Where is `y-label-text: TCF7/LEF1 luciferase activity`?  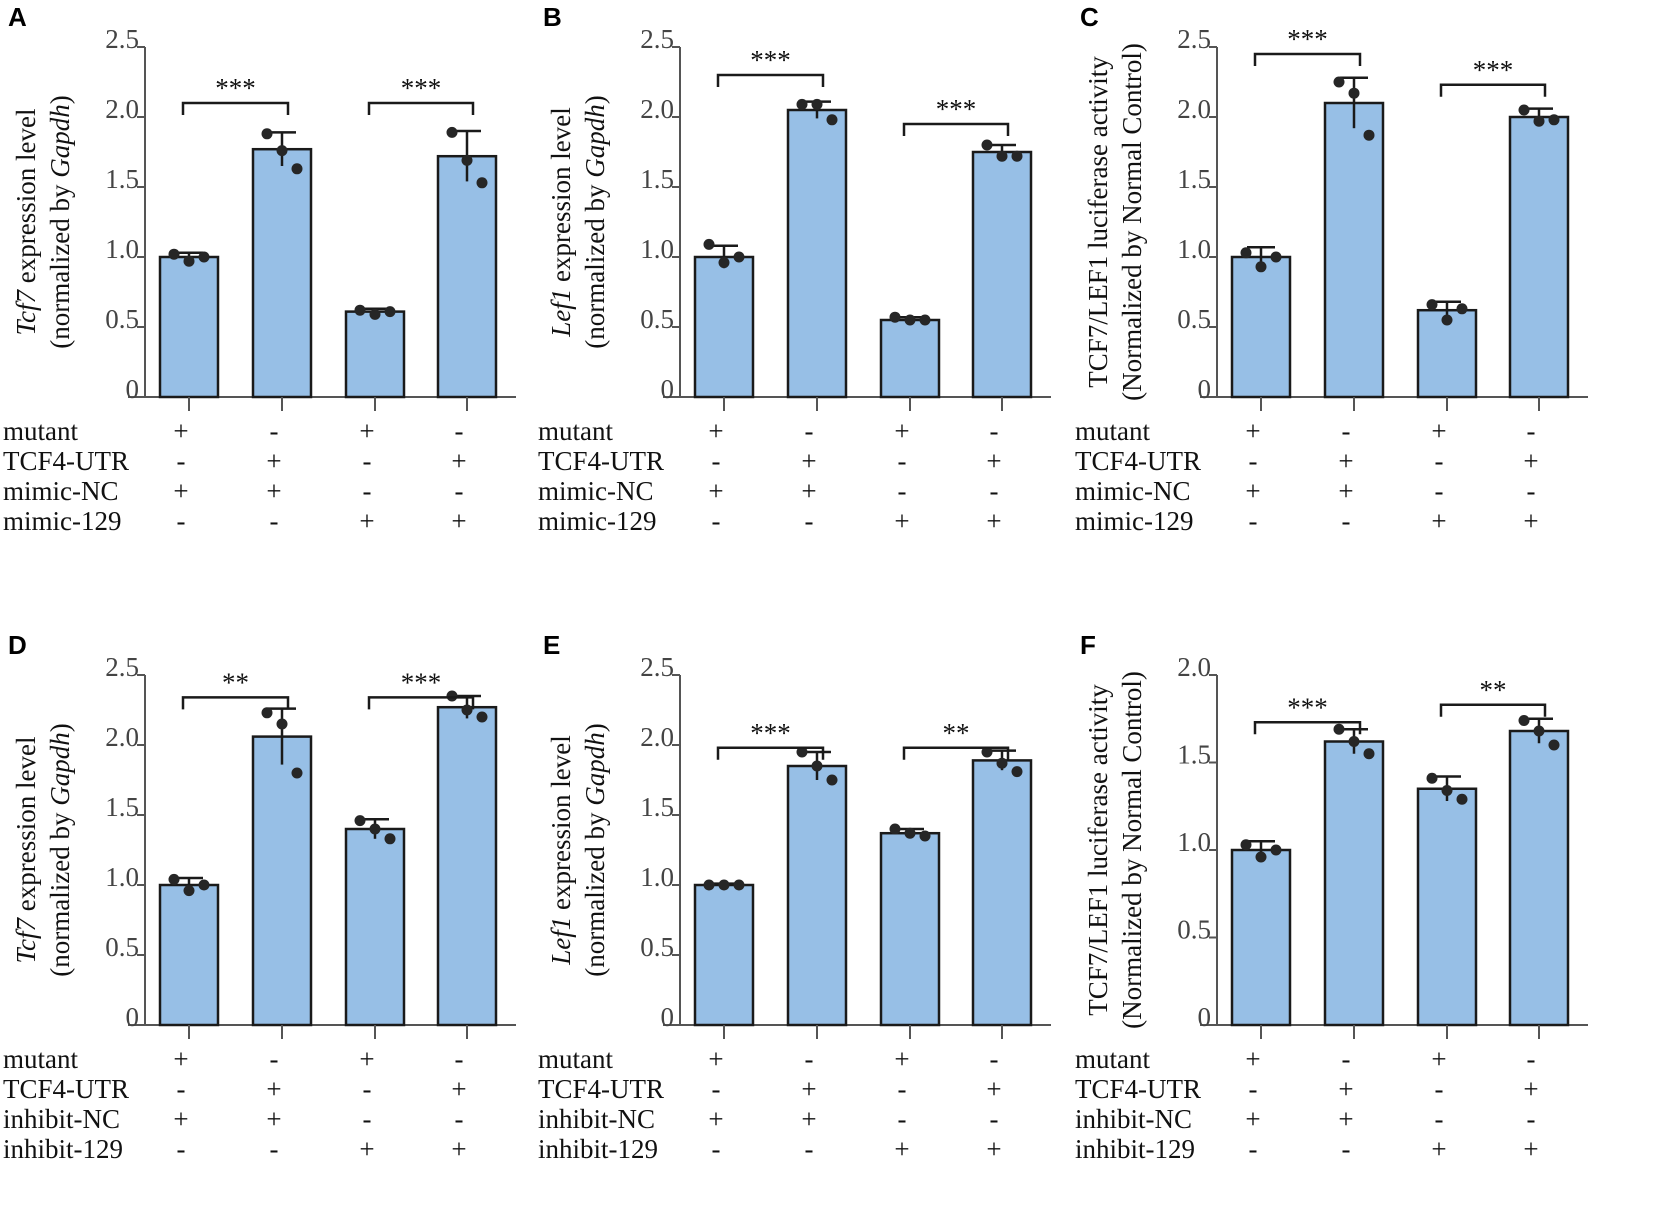 y-label-text: TCF7/LEF1 luciferase activity is located at coordinates (1098, 850).